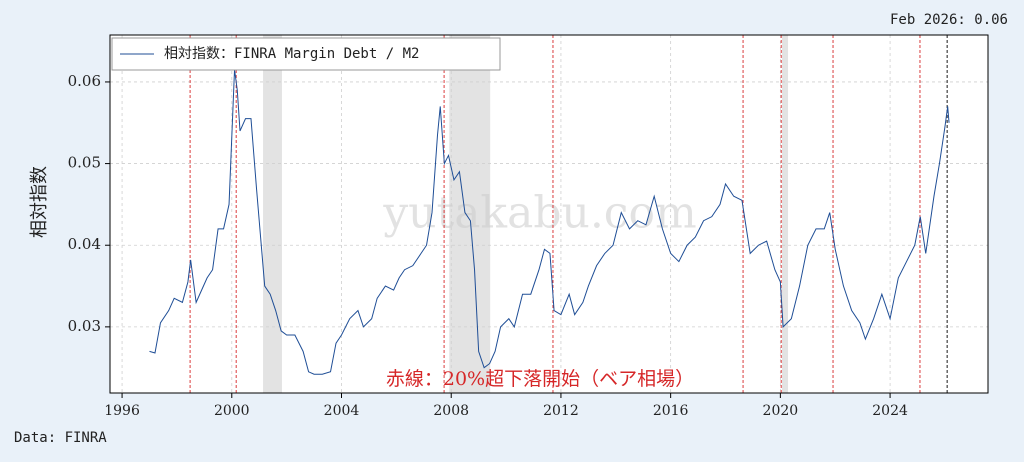 The image size is (1024, 462). Describe the element at coordinates (949, 20) in the screenshot. I see `corner-note: Feb 2026: 0.06` at that location.